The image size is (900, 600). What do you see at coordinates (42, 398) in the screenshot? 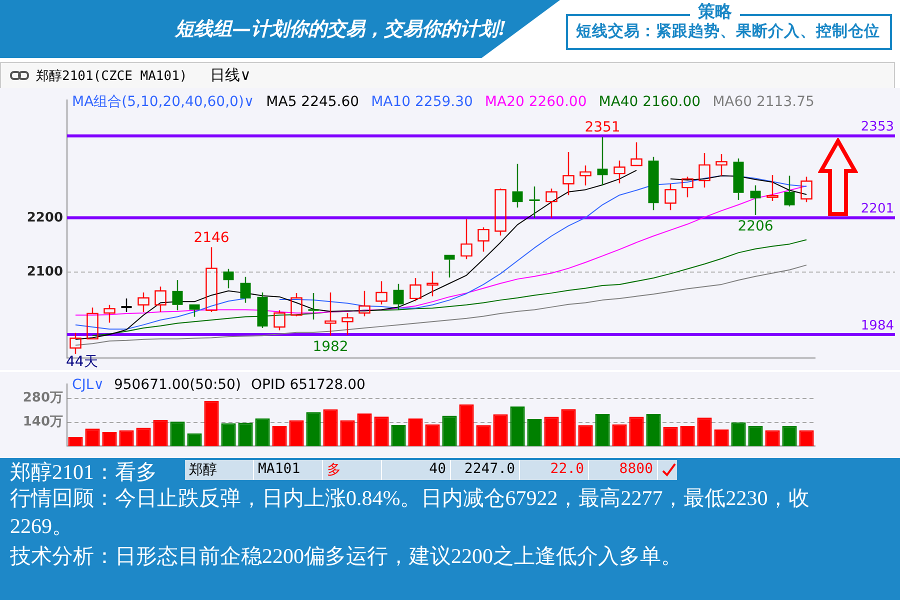
I see `y-tick-label: 280万` at bounding box center [42, 398].